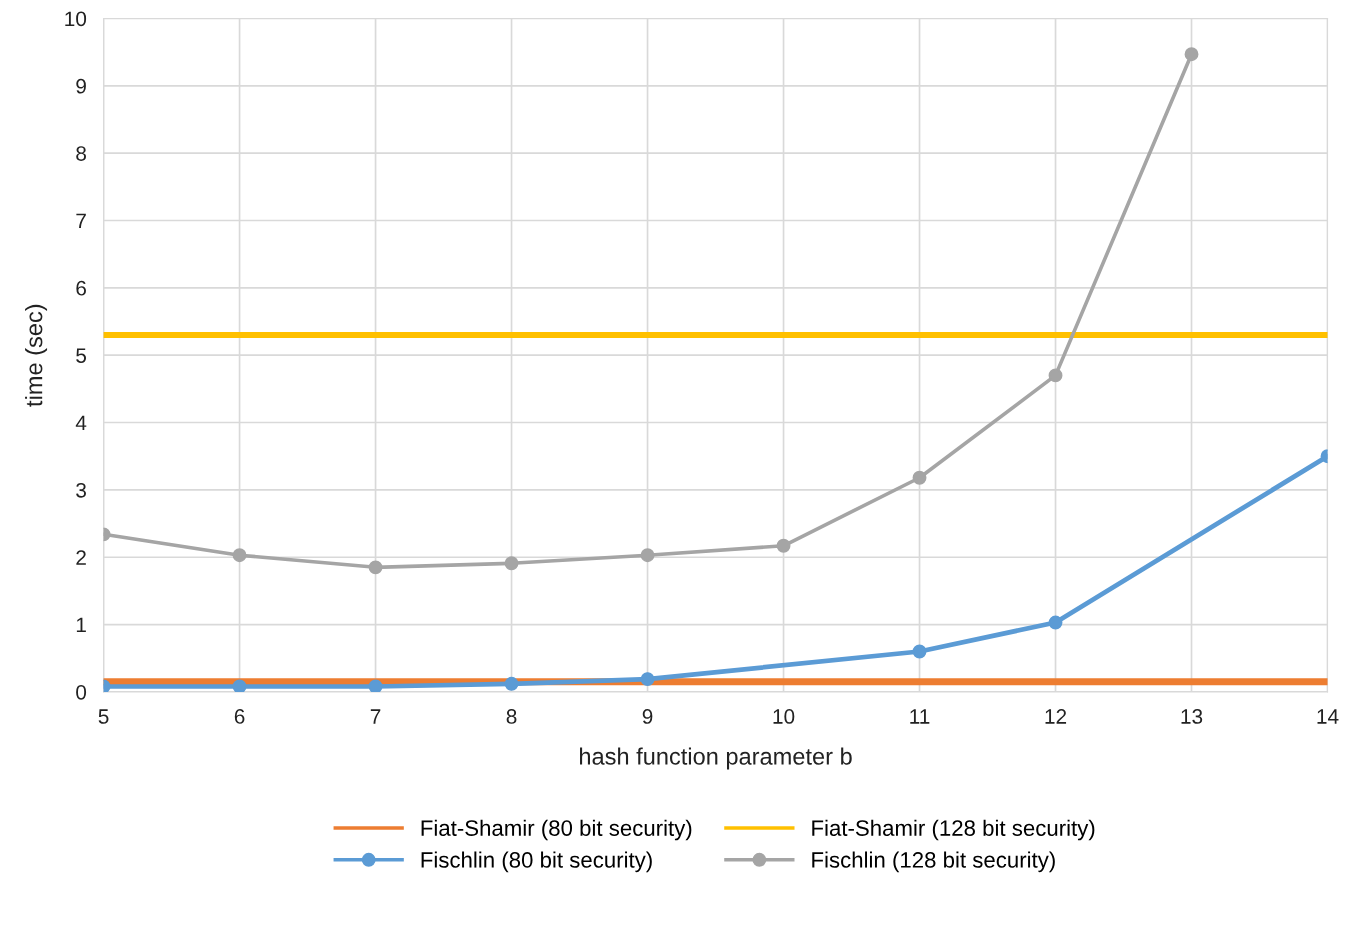 This screenshot has height=925, width=1345. What do you see at coordinates (647, 716) in the screenshot?
I see `x-tick-label: 9` at bounding box center [647, 716].